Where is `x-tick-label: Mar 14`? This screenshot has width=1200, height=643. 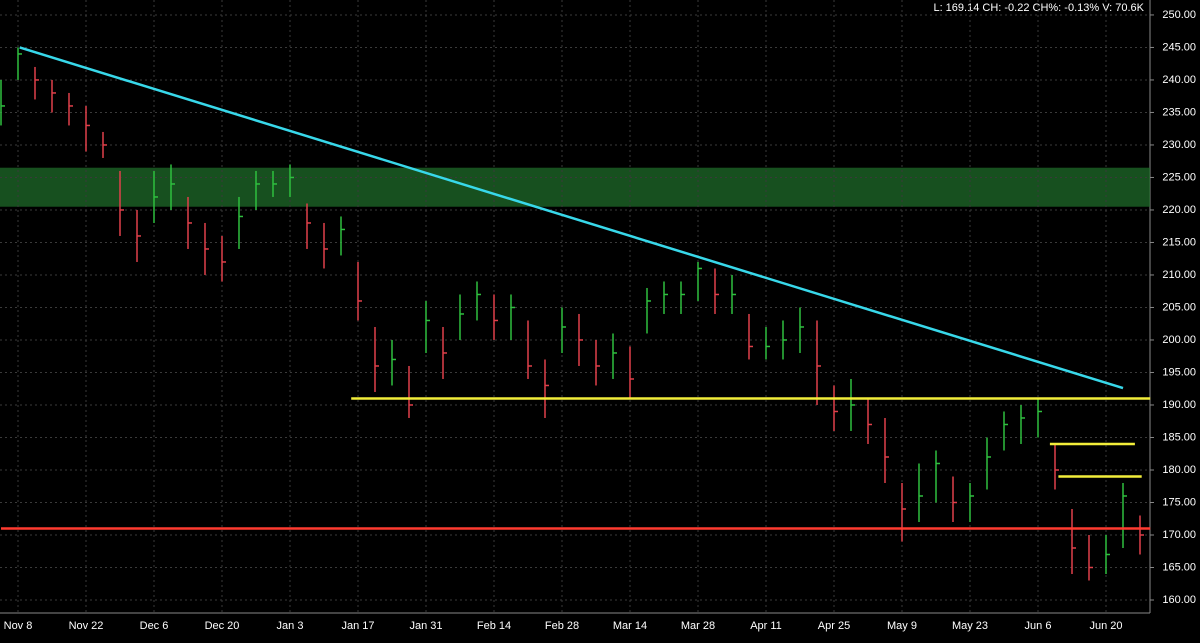 x-tick-label: Mar 14 is located at coordinates (630, 626).